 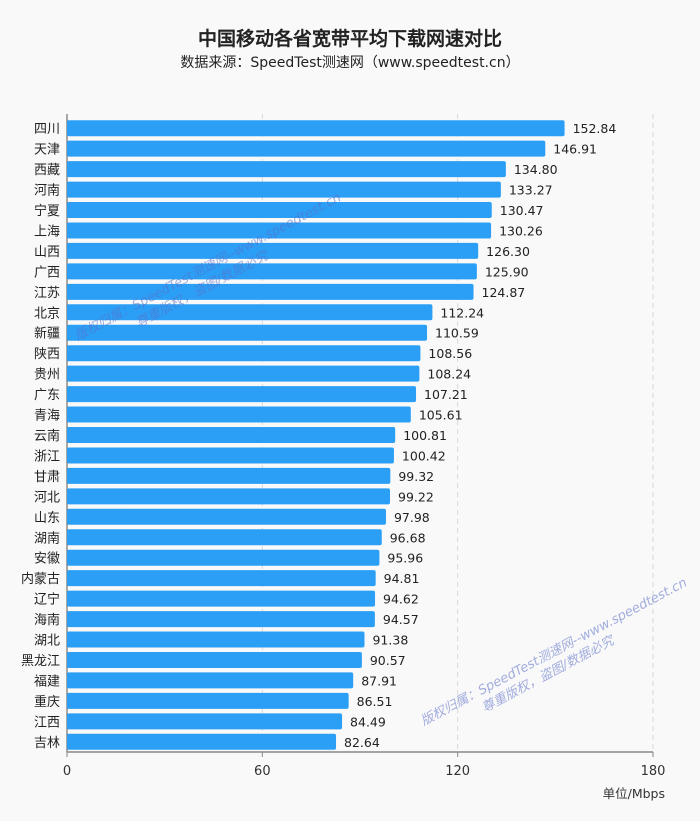 What do you see at coordinates (379, 680) in the screenshot?
I see `data-label: 87.91` at bounding box center [379, 680].